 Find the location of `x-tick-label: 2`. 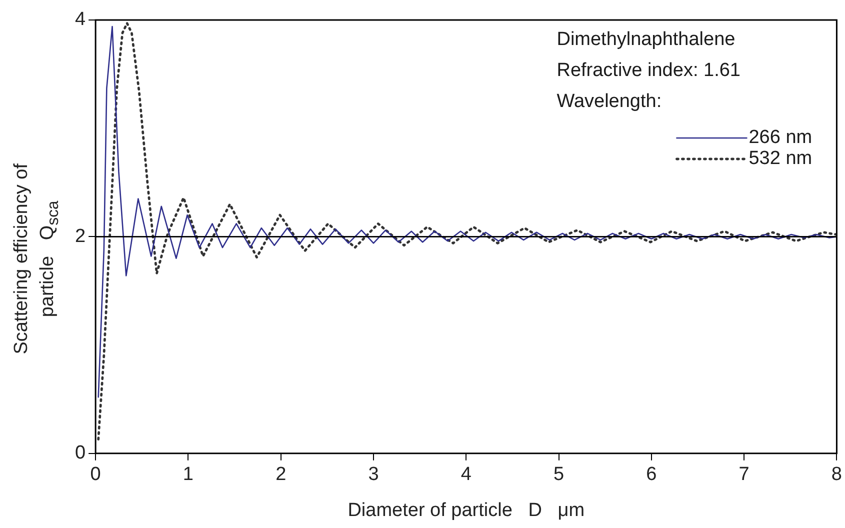

x-tick-label: 2 is located at coordinates (281, 475).